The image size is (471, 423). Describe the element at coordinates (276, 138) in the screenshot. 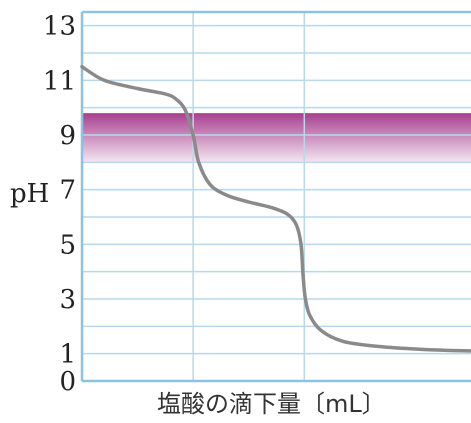

I see `indicator-band` at that location.